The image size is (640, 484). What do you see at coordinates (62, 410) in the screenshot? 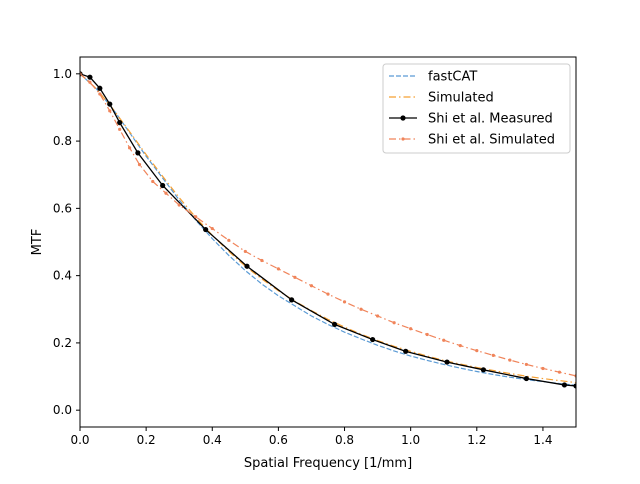
I see `y-tick-label: 0.0` at bounding box center [62, 410].